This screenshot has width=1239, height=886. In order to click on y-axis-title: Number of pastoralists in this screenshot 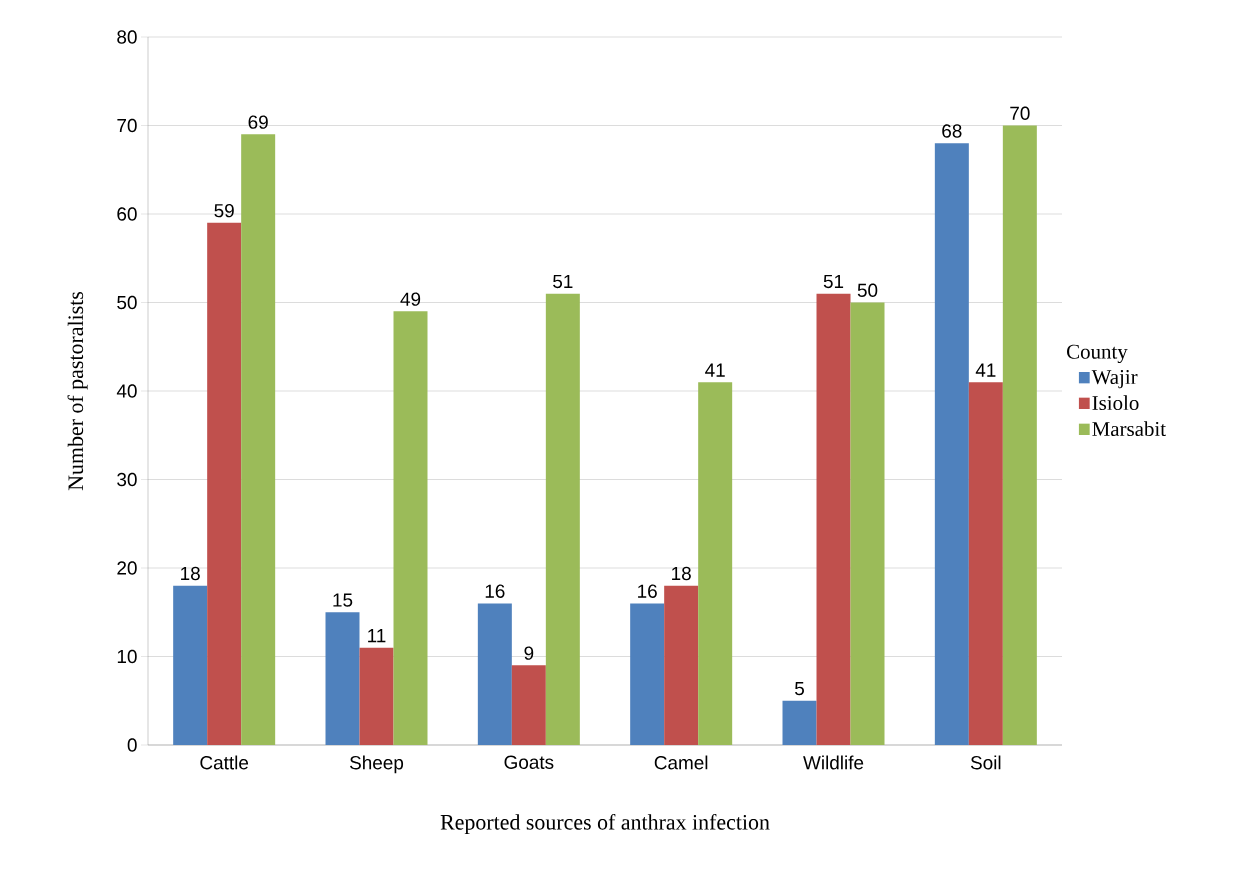, I will do `click(77, 391)`.